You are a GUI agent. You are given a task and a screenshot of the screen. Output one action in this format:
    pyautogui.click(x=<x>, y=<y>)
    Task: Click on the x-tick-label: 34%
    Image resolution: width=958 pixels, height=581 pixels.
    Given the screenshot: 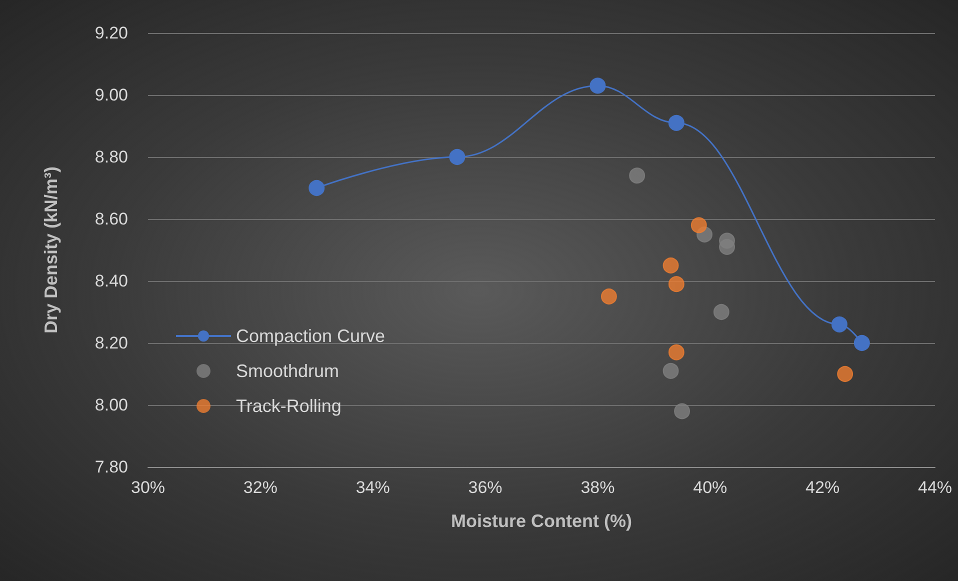 What is the action you would take?
    pyautogui.click(x=373, y=487)
    